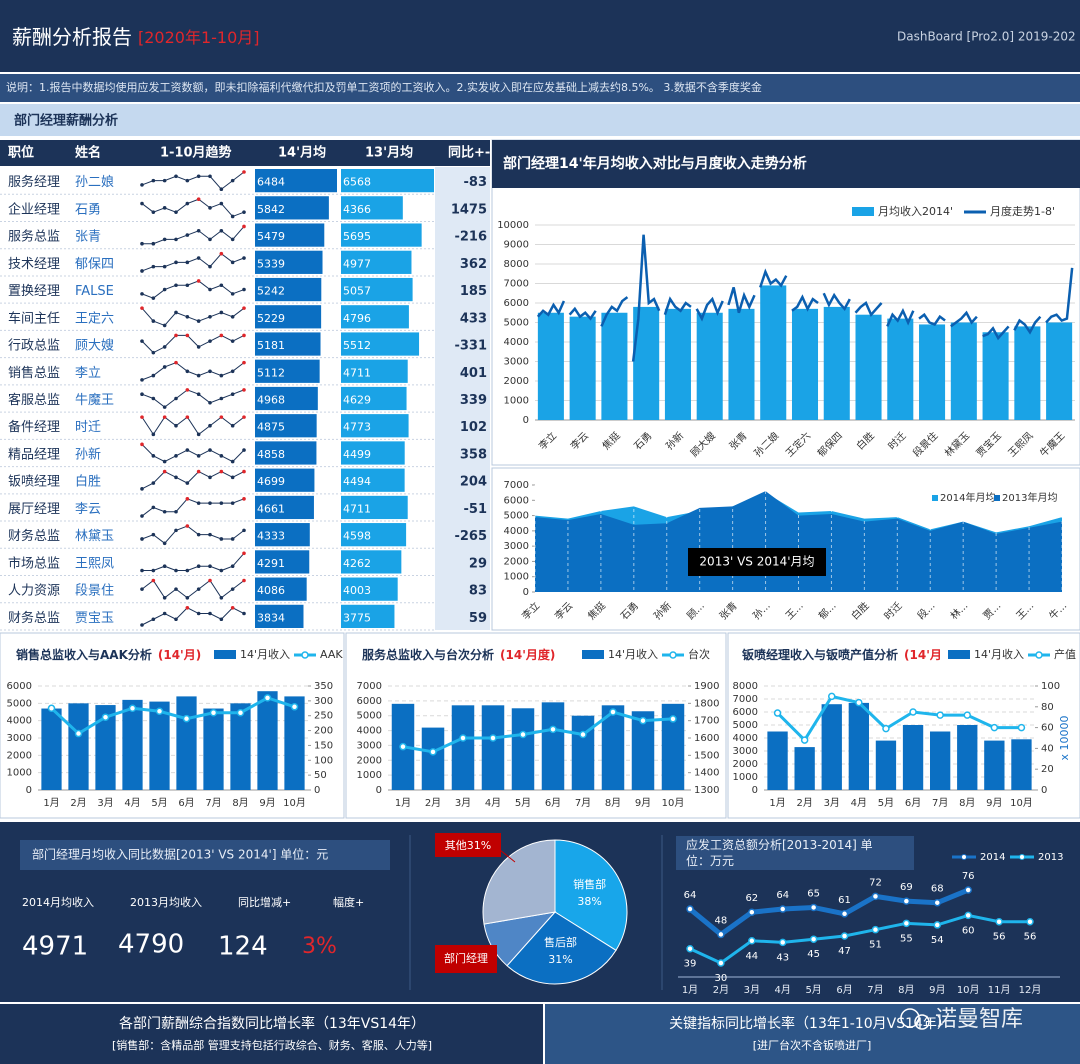 The height and width of the screenshot is (1064, 1080). What do you see at coordinates (478, 591) in the screenshot?
I see `diff: 83` at bounding box center [478, 591].